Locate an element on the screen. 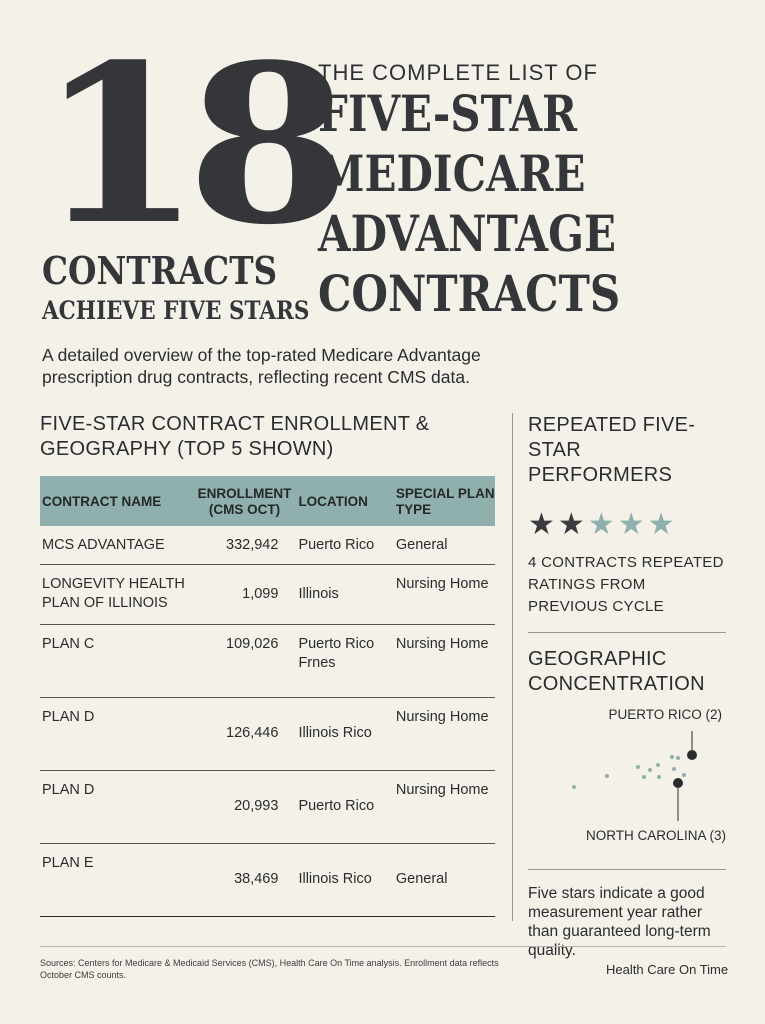 The image size is (765, 1024). cell-contract-name: PLAN C is located at coordinates (115, 661).